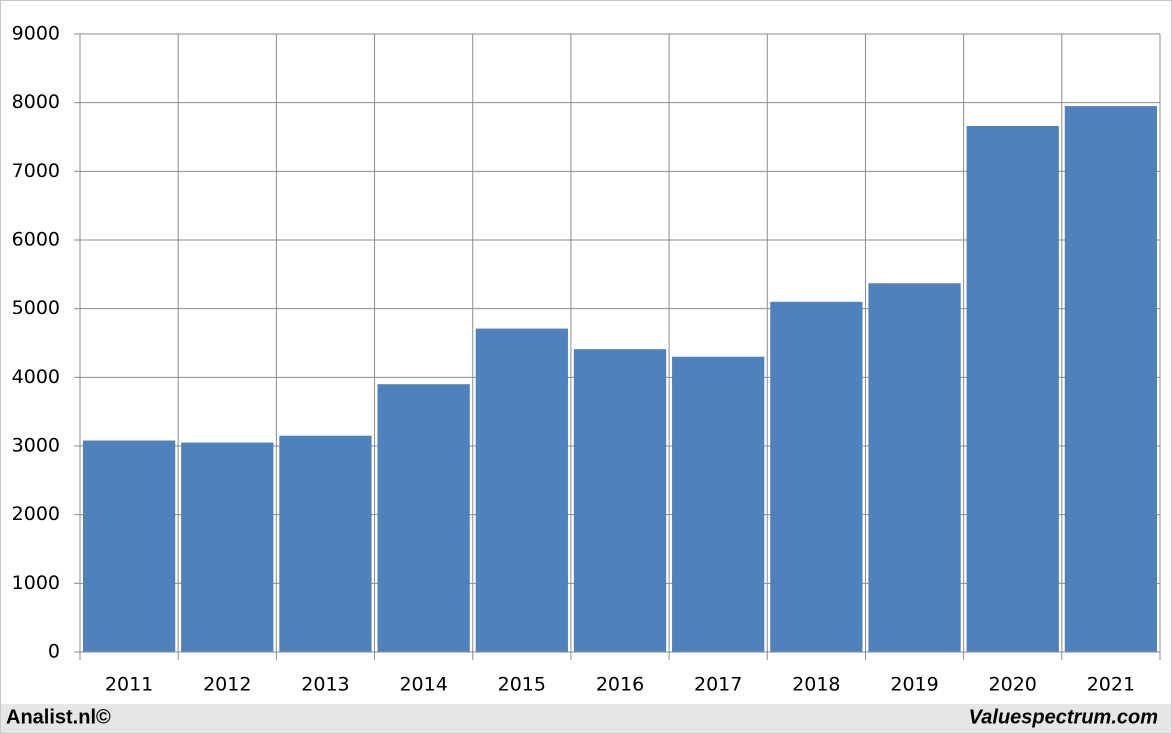  What do you see at coordinates (36, 514) in the screenshot?
I see `y-tick-label: 2000` at bounding box center [36, 514].